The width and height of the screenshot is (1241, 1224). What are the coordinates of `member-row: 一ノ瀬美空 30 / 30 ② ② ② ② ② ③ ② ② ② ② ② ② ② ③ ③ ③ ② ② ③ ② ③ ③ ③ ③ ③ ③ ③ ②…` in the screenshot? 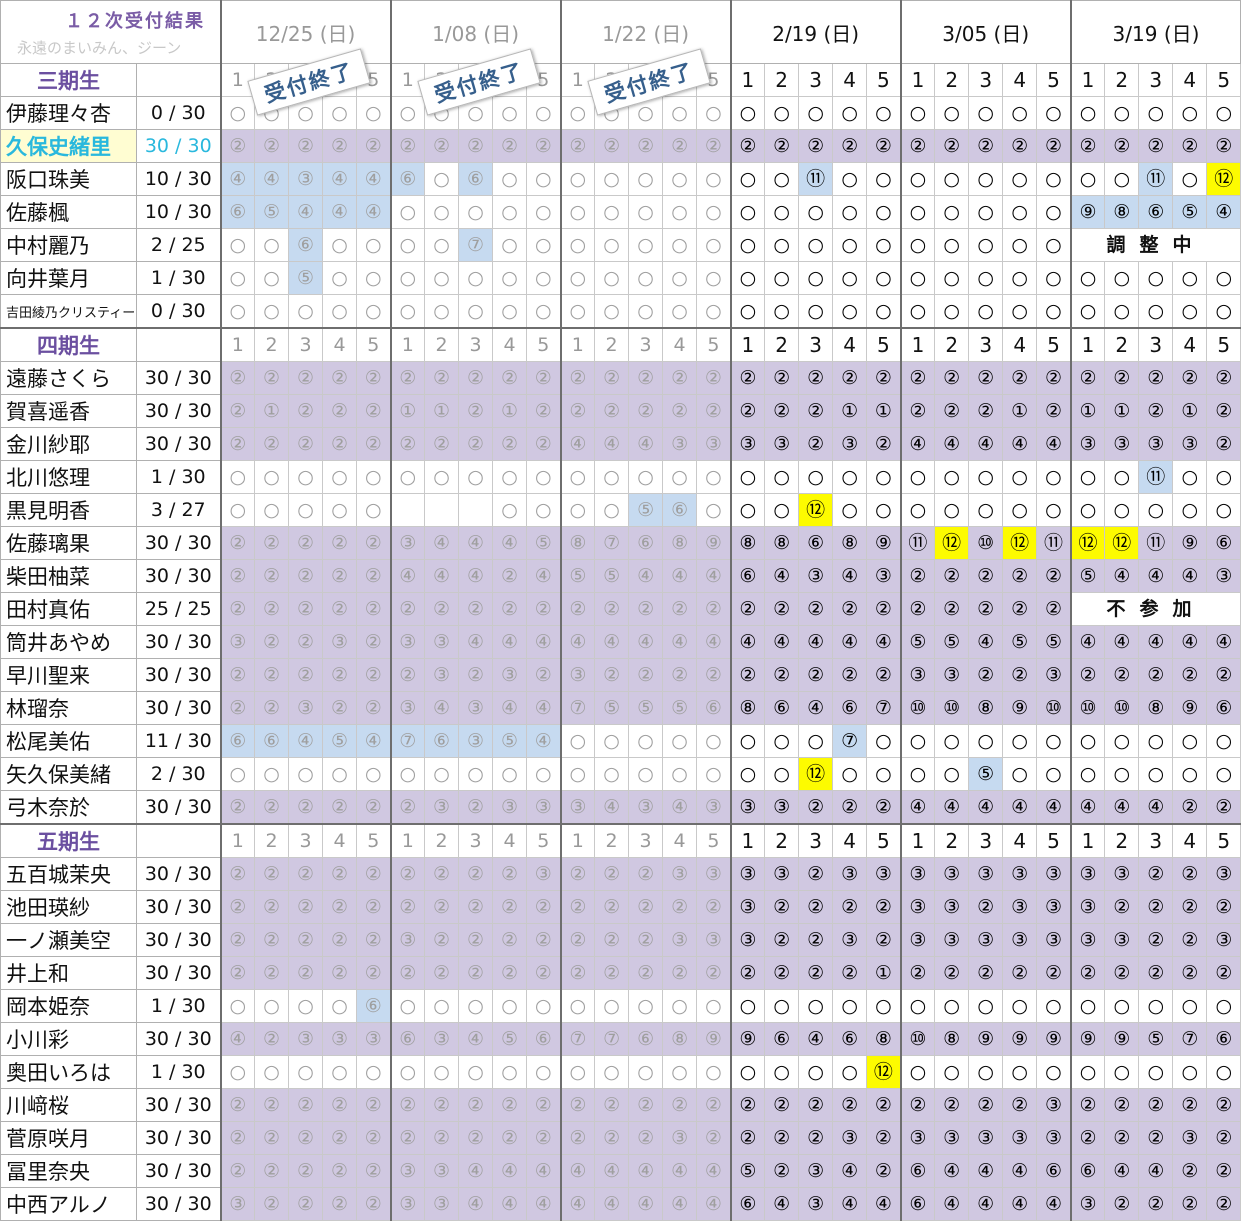 It's located at (620, 940).